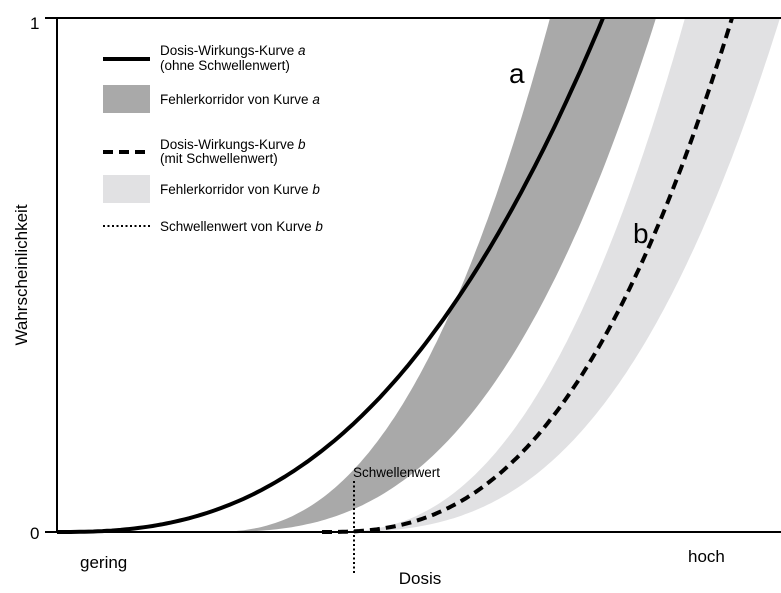 The height and width of the screenshot is (593, 781). Describe the element at coordinates (241, 226) in the screenshot. I see `legend-label-threshold-b: Schwellenwert von Kurve b` at that location.